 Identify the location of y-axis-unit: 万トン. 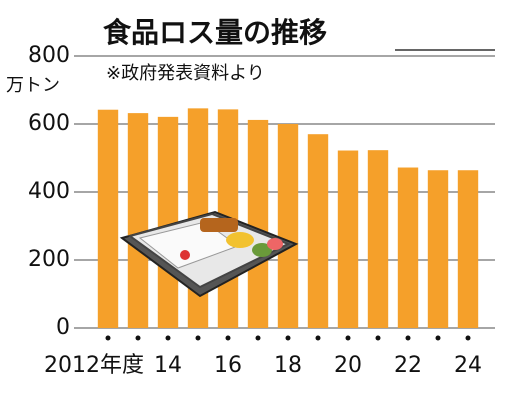
(33, 85).